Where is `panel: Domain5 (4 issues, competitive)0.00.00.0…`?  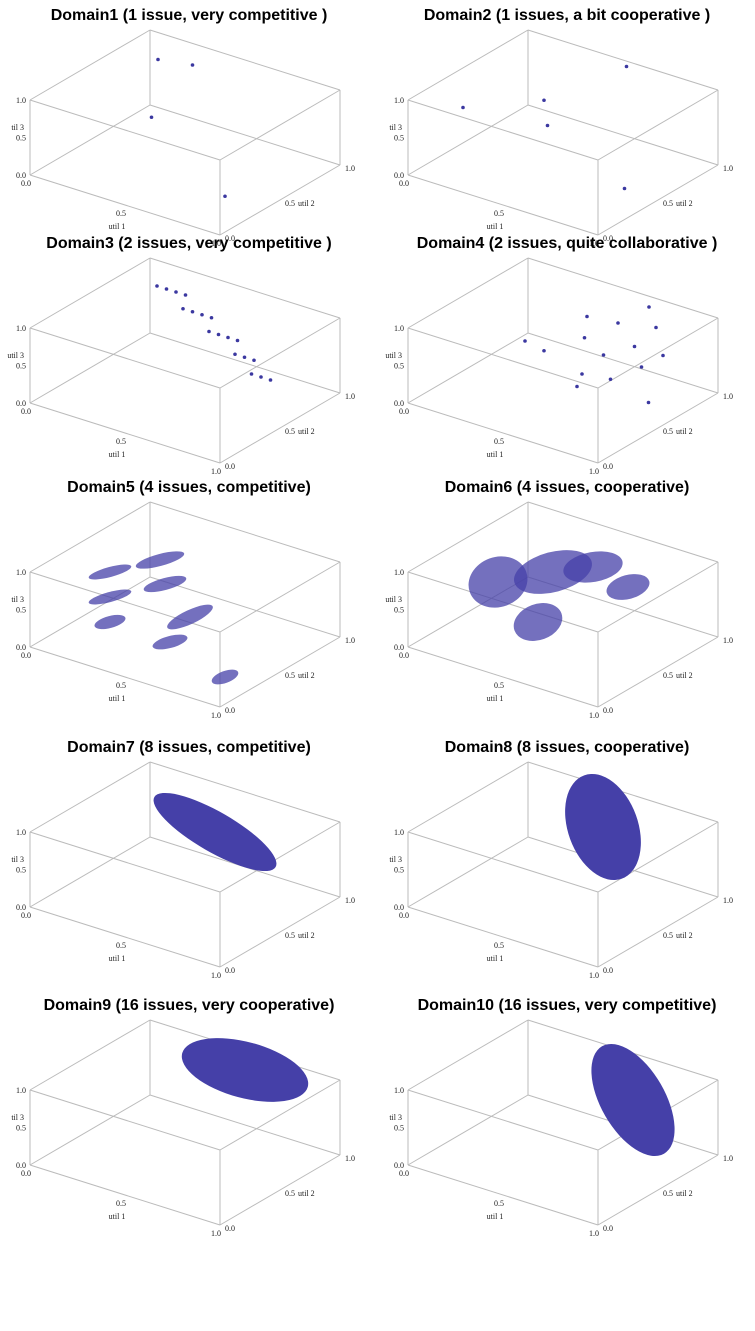 panel: Domain5 (4 issues, competitive)0.00.00.0… is located at coordinates (183, 599).